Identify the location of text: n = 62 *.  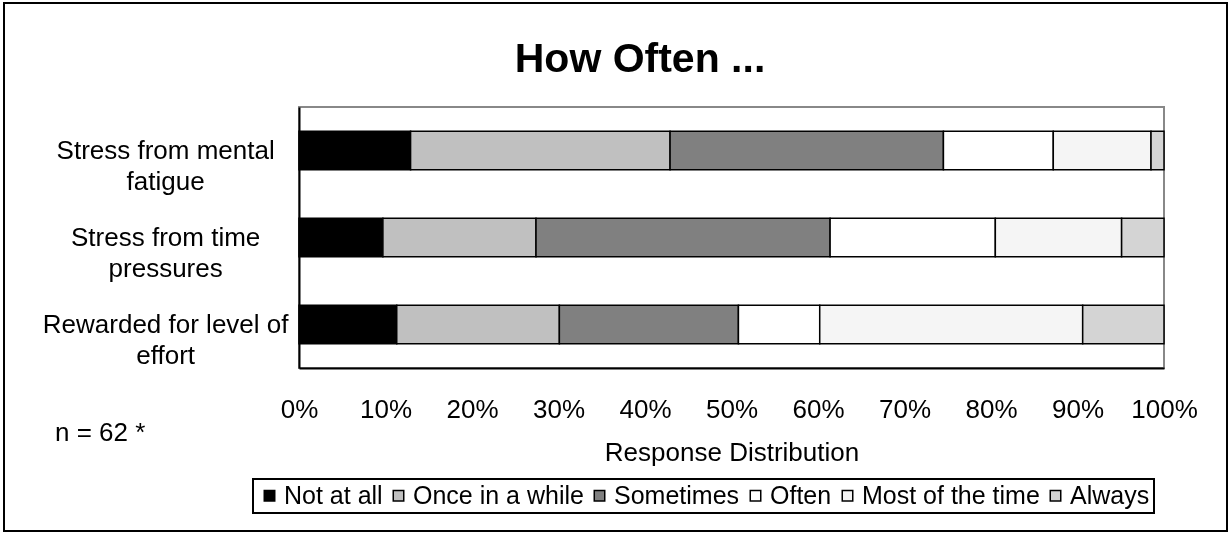
(100, 432).